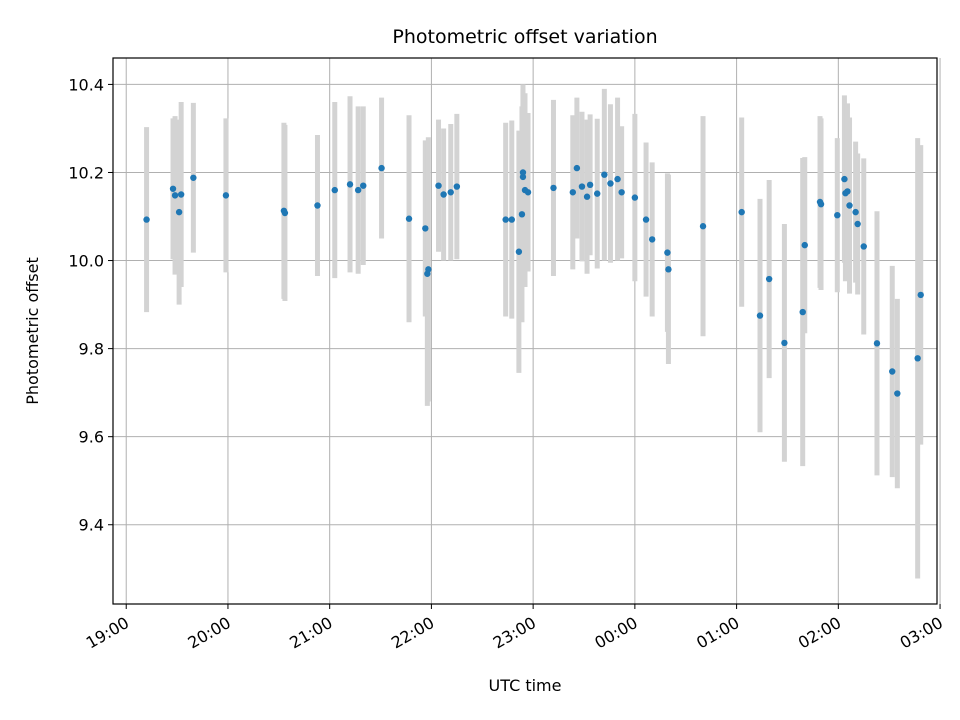 The width and height of the screenshot is (960, 720). I want to click on y-tick-label: 9.6, so click(91, 437).